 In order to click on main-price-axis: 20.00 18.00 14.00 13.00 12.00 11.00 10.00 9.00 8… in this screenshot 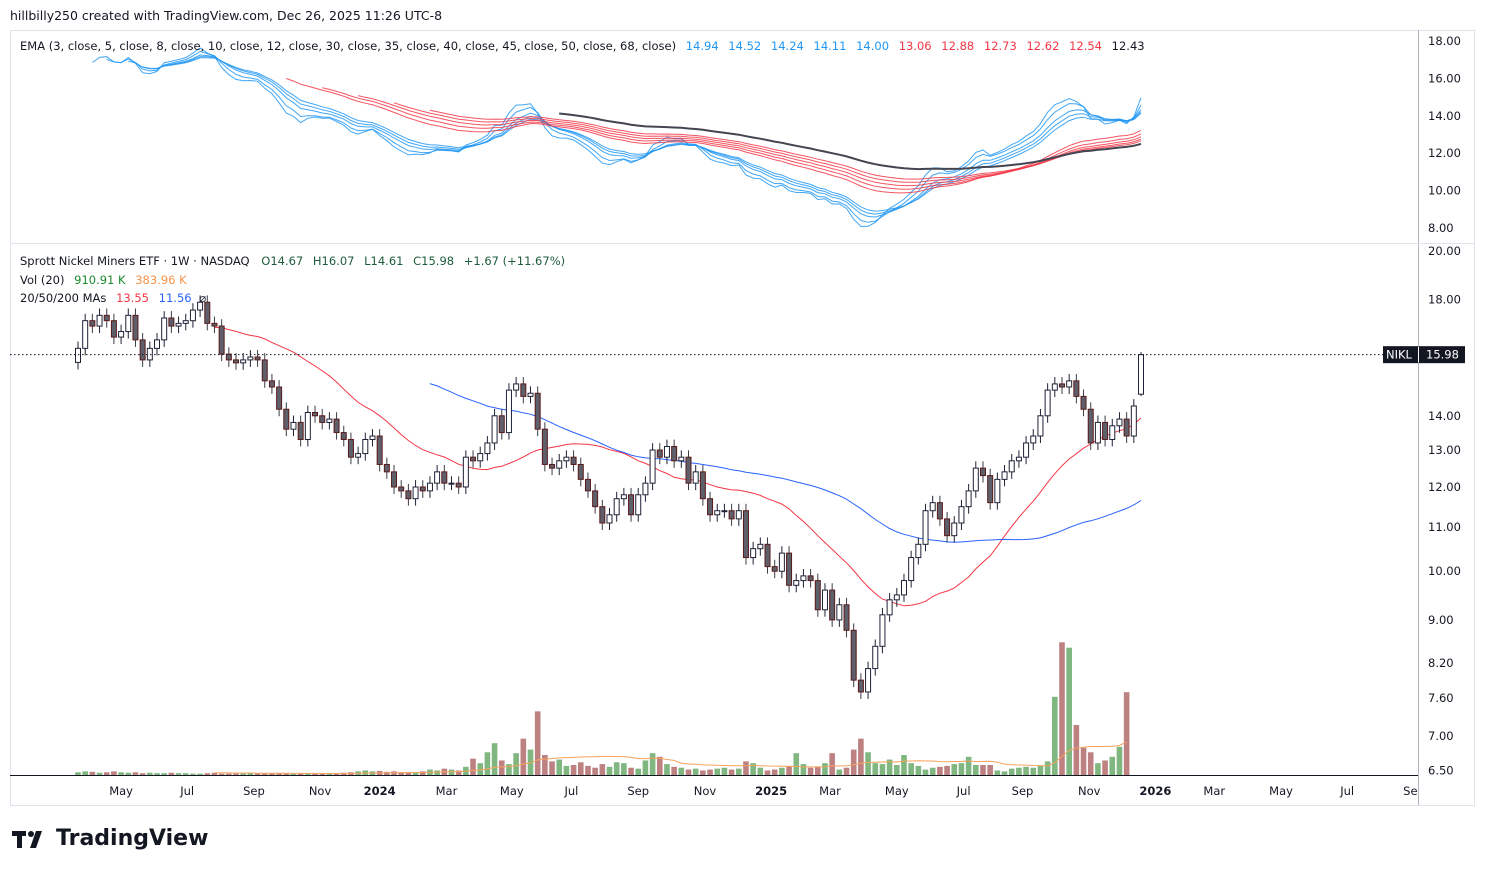, I will do `click(1444, 510)`.